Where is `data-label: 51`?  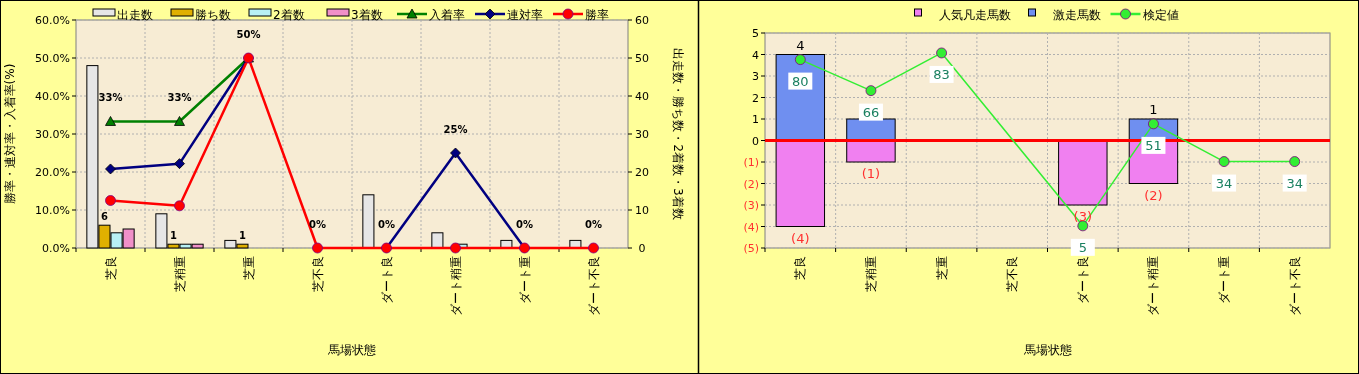 data-label: 51 is located at coordinates (1153, 145).